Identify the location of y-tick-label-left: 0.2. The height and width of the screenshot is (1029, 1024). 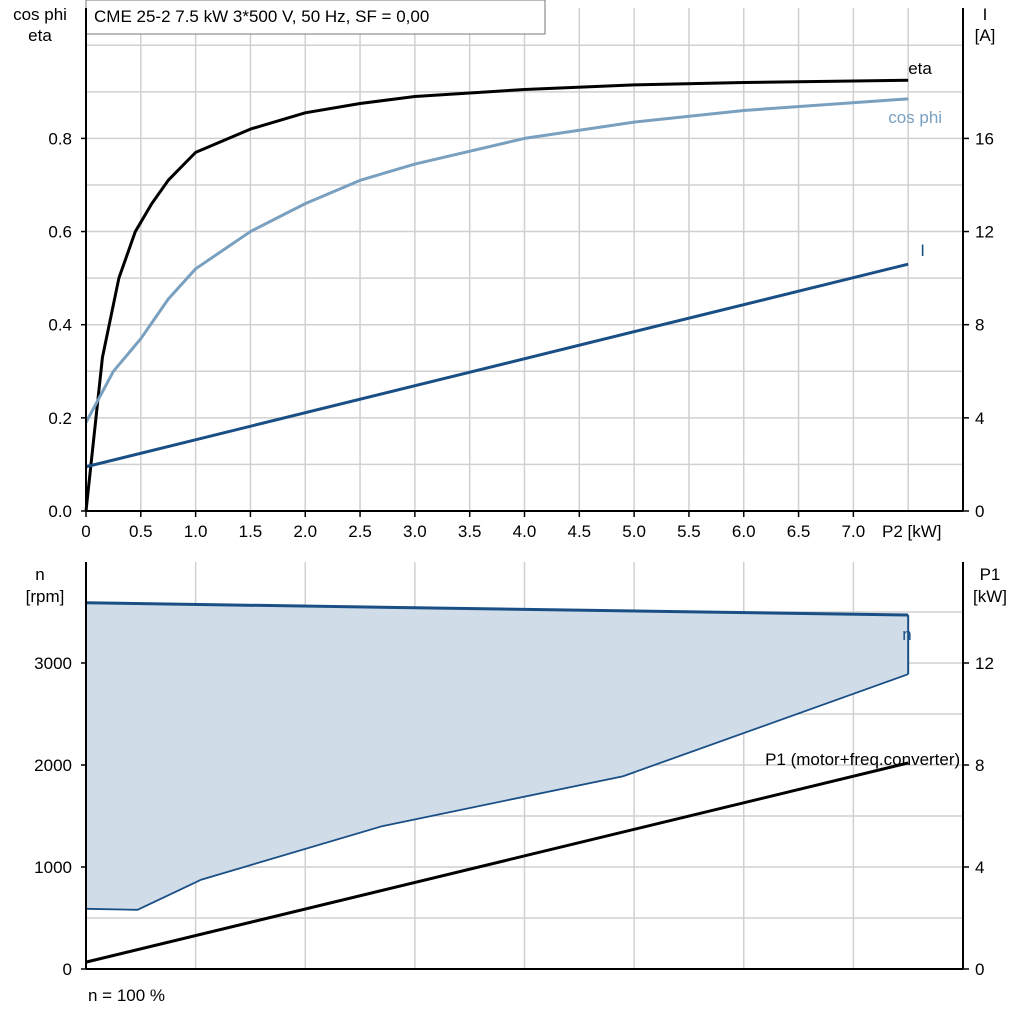
(60, 418).